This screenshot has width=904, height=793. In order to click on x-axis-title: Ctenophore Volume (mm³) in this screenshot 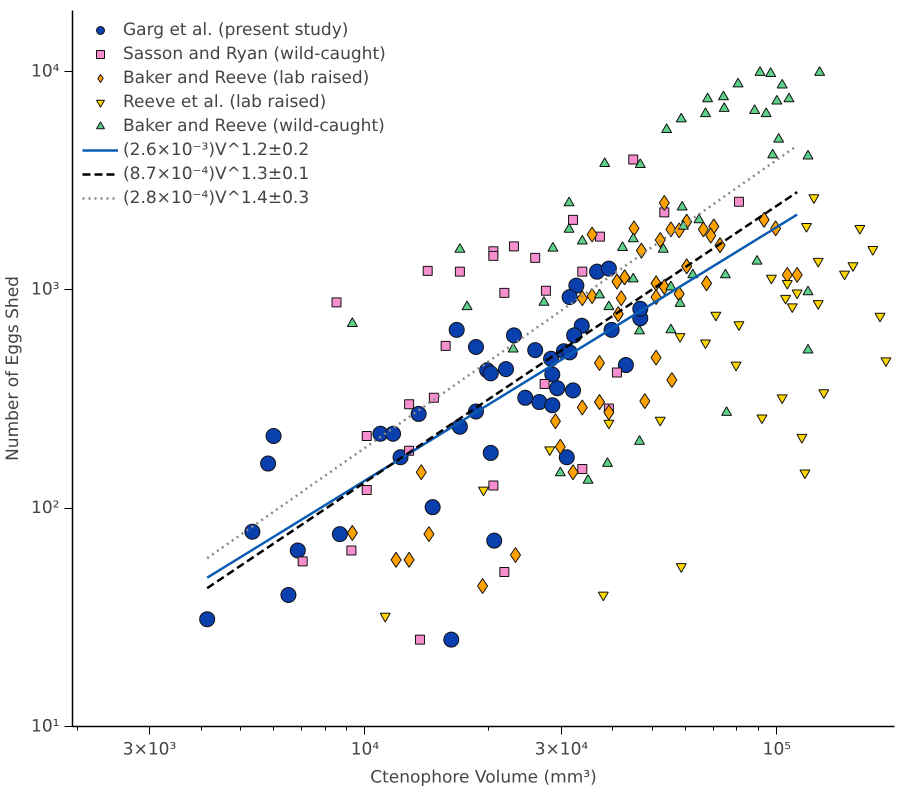, I will do `click(483, 778)`.